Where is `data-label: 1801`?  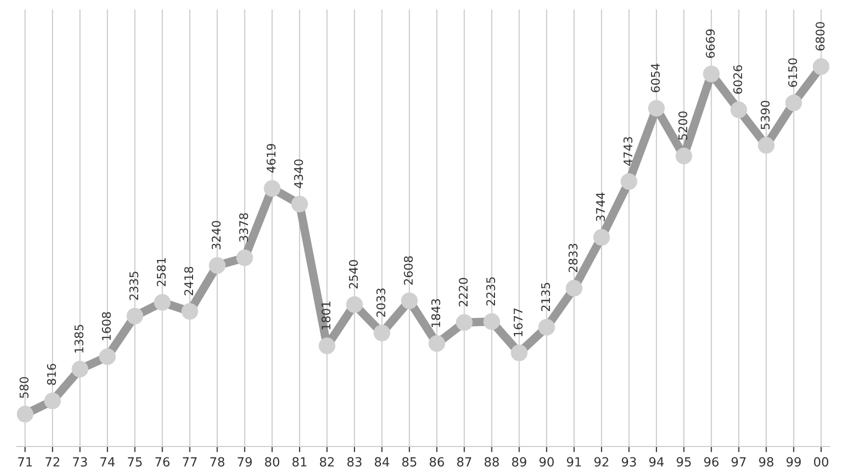
data-label: 1801 is located at coordinates (326, 316).